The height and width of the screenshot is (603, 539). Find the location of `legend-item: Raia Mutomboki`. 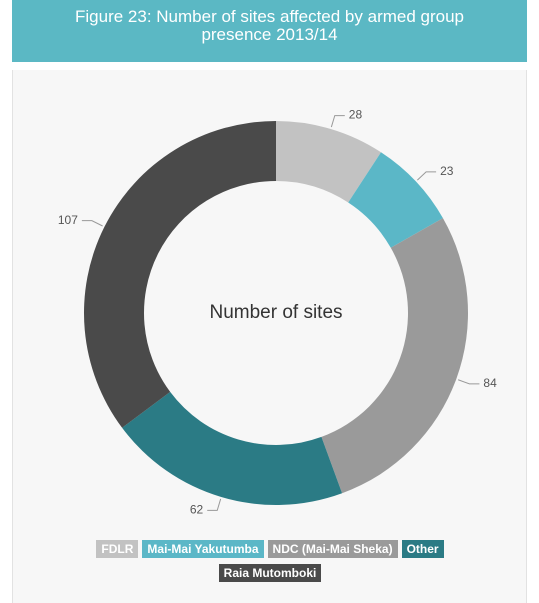

legend-item: Raia Mutomboki is located at coordinates (270, 573).